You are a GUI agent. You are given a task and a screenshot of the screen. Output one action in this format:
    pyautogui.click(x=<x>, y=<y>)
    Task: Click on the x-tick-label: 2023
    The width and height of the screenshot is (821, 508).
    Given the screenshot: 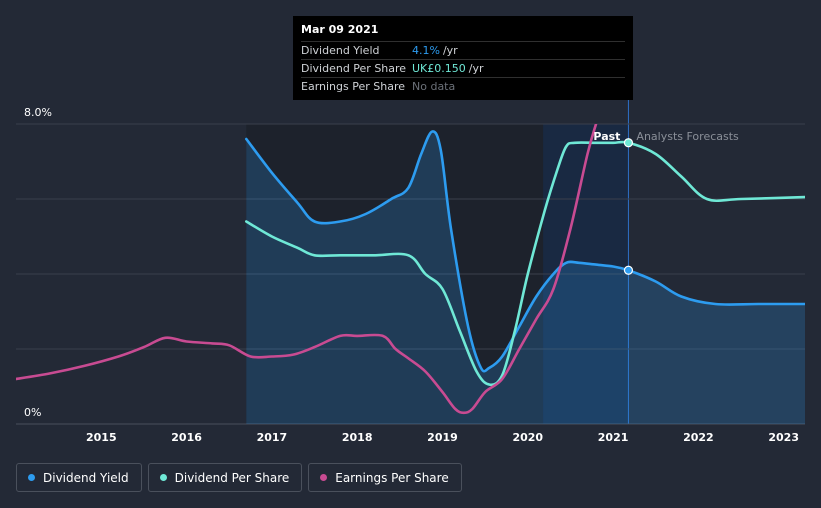 What is the action you would take?
    pyautogui.click(x=783, y=437)
    